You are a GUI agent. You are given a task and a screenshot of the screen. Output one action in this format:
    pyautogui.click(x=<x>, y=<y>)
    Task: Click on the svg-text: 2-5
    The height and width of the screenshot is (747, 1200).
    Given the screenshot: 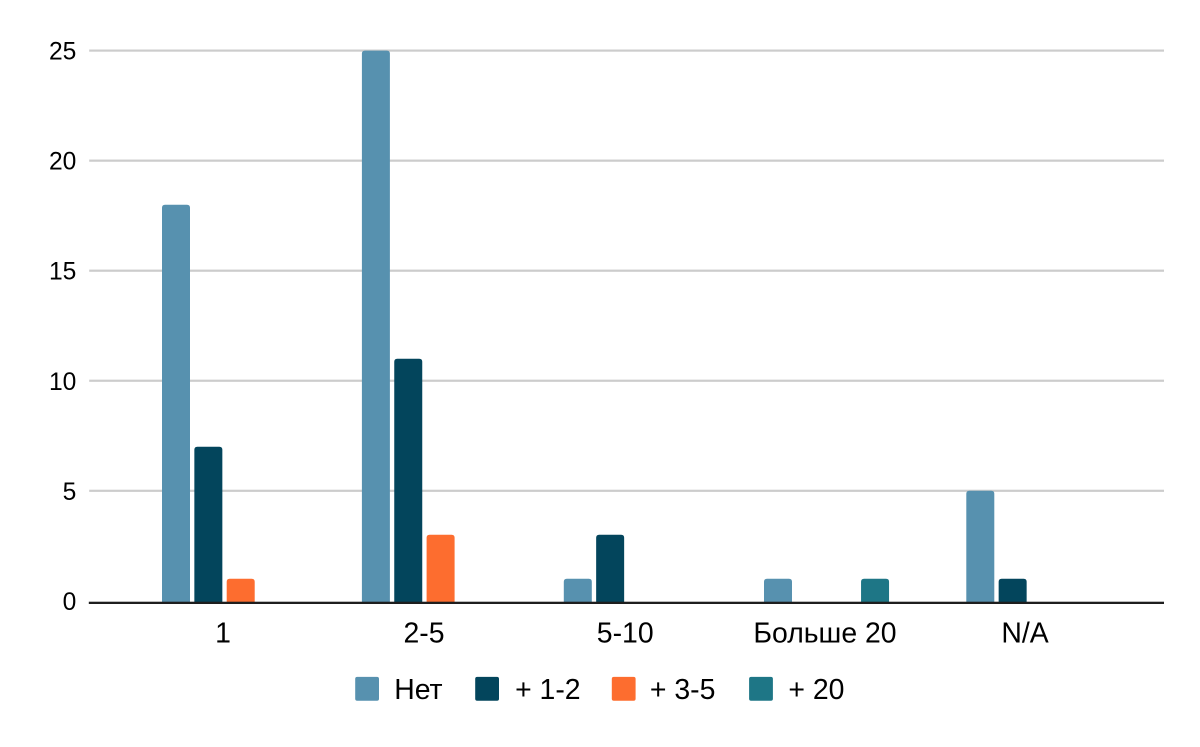 What is the action you would take?
    pyautogui.click(x=423, y=633)
    